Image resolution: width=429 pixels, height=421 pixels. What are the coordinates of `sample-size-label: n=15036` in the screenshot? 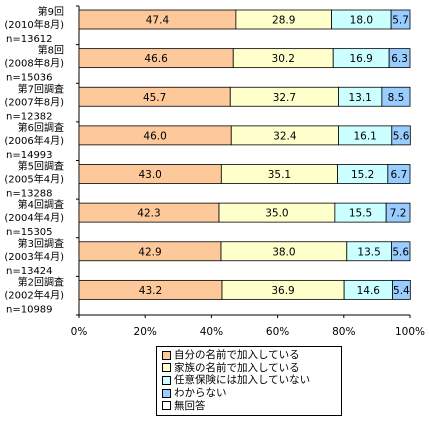 It's located at (29, 78).